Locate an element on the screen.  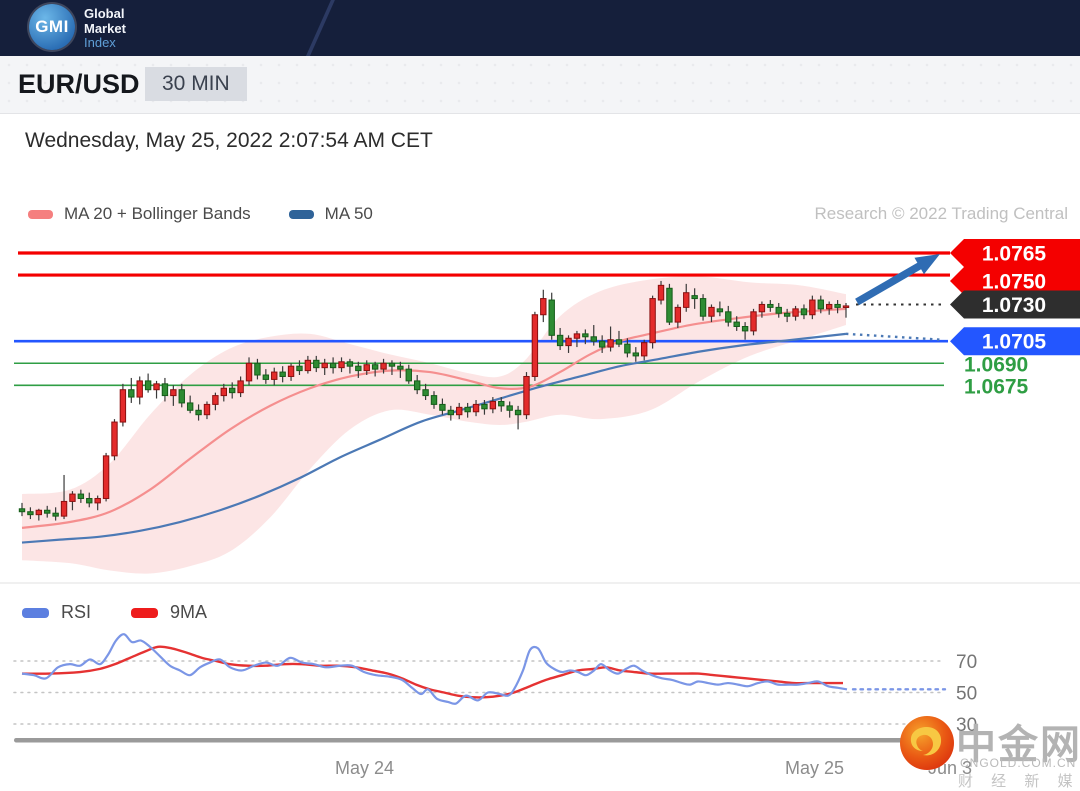
legend-item-ma20-bollinger: MA 20 + Bollinger Bands is located at coordinates (139, 214).